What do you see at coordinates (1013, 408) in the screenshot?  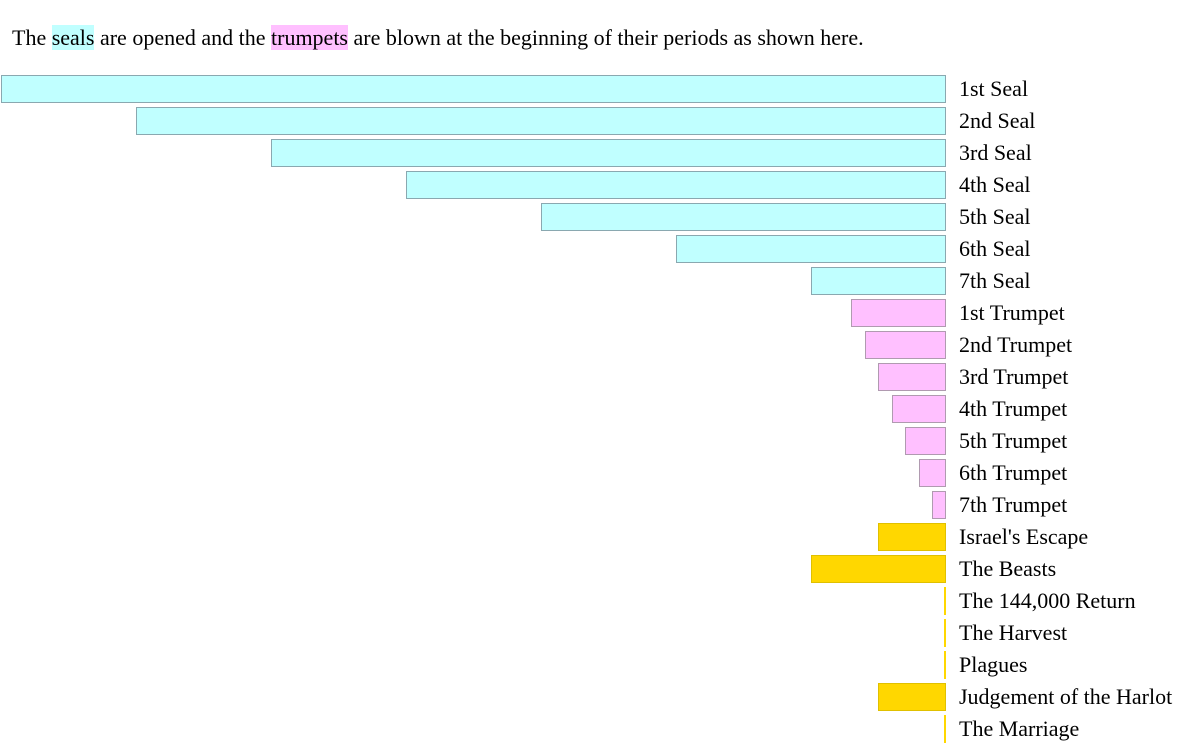 I see `bar-label-10: 4th Trumpet` at bounding box center [1013, 408].